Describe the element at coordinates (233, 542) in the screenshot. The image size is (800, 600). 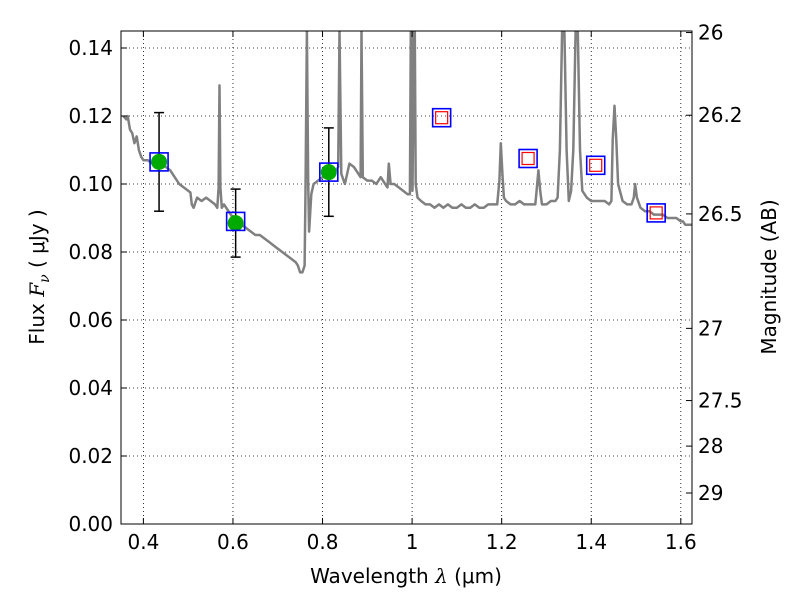
I see `x-tick-label: 0.6` at that location.